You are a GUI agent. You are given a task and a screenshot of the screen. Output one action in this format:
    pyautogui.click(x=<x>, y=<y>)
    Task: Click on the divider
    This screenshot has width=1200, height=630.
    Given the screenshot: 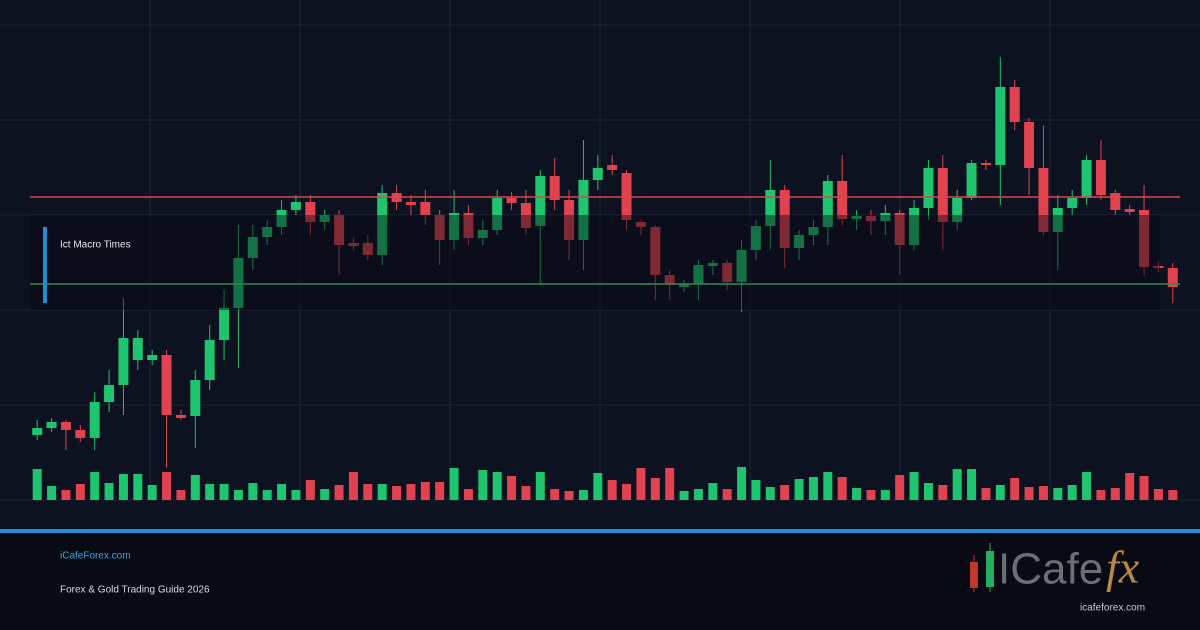 What is the action you would take?
    pyautogui.click(x=600, y=531)
    